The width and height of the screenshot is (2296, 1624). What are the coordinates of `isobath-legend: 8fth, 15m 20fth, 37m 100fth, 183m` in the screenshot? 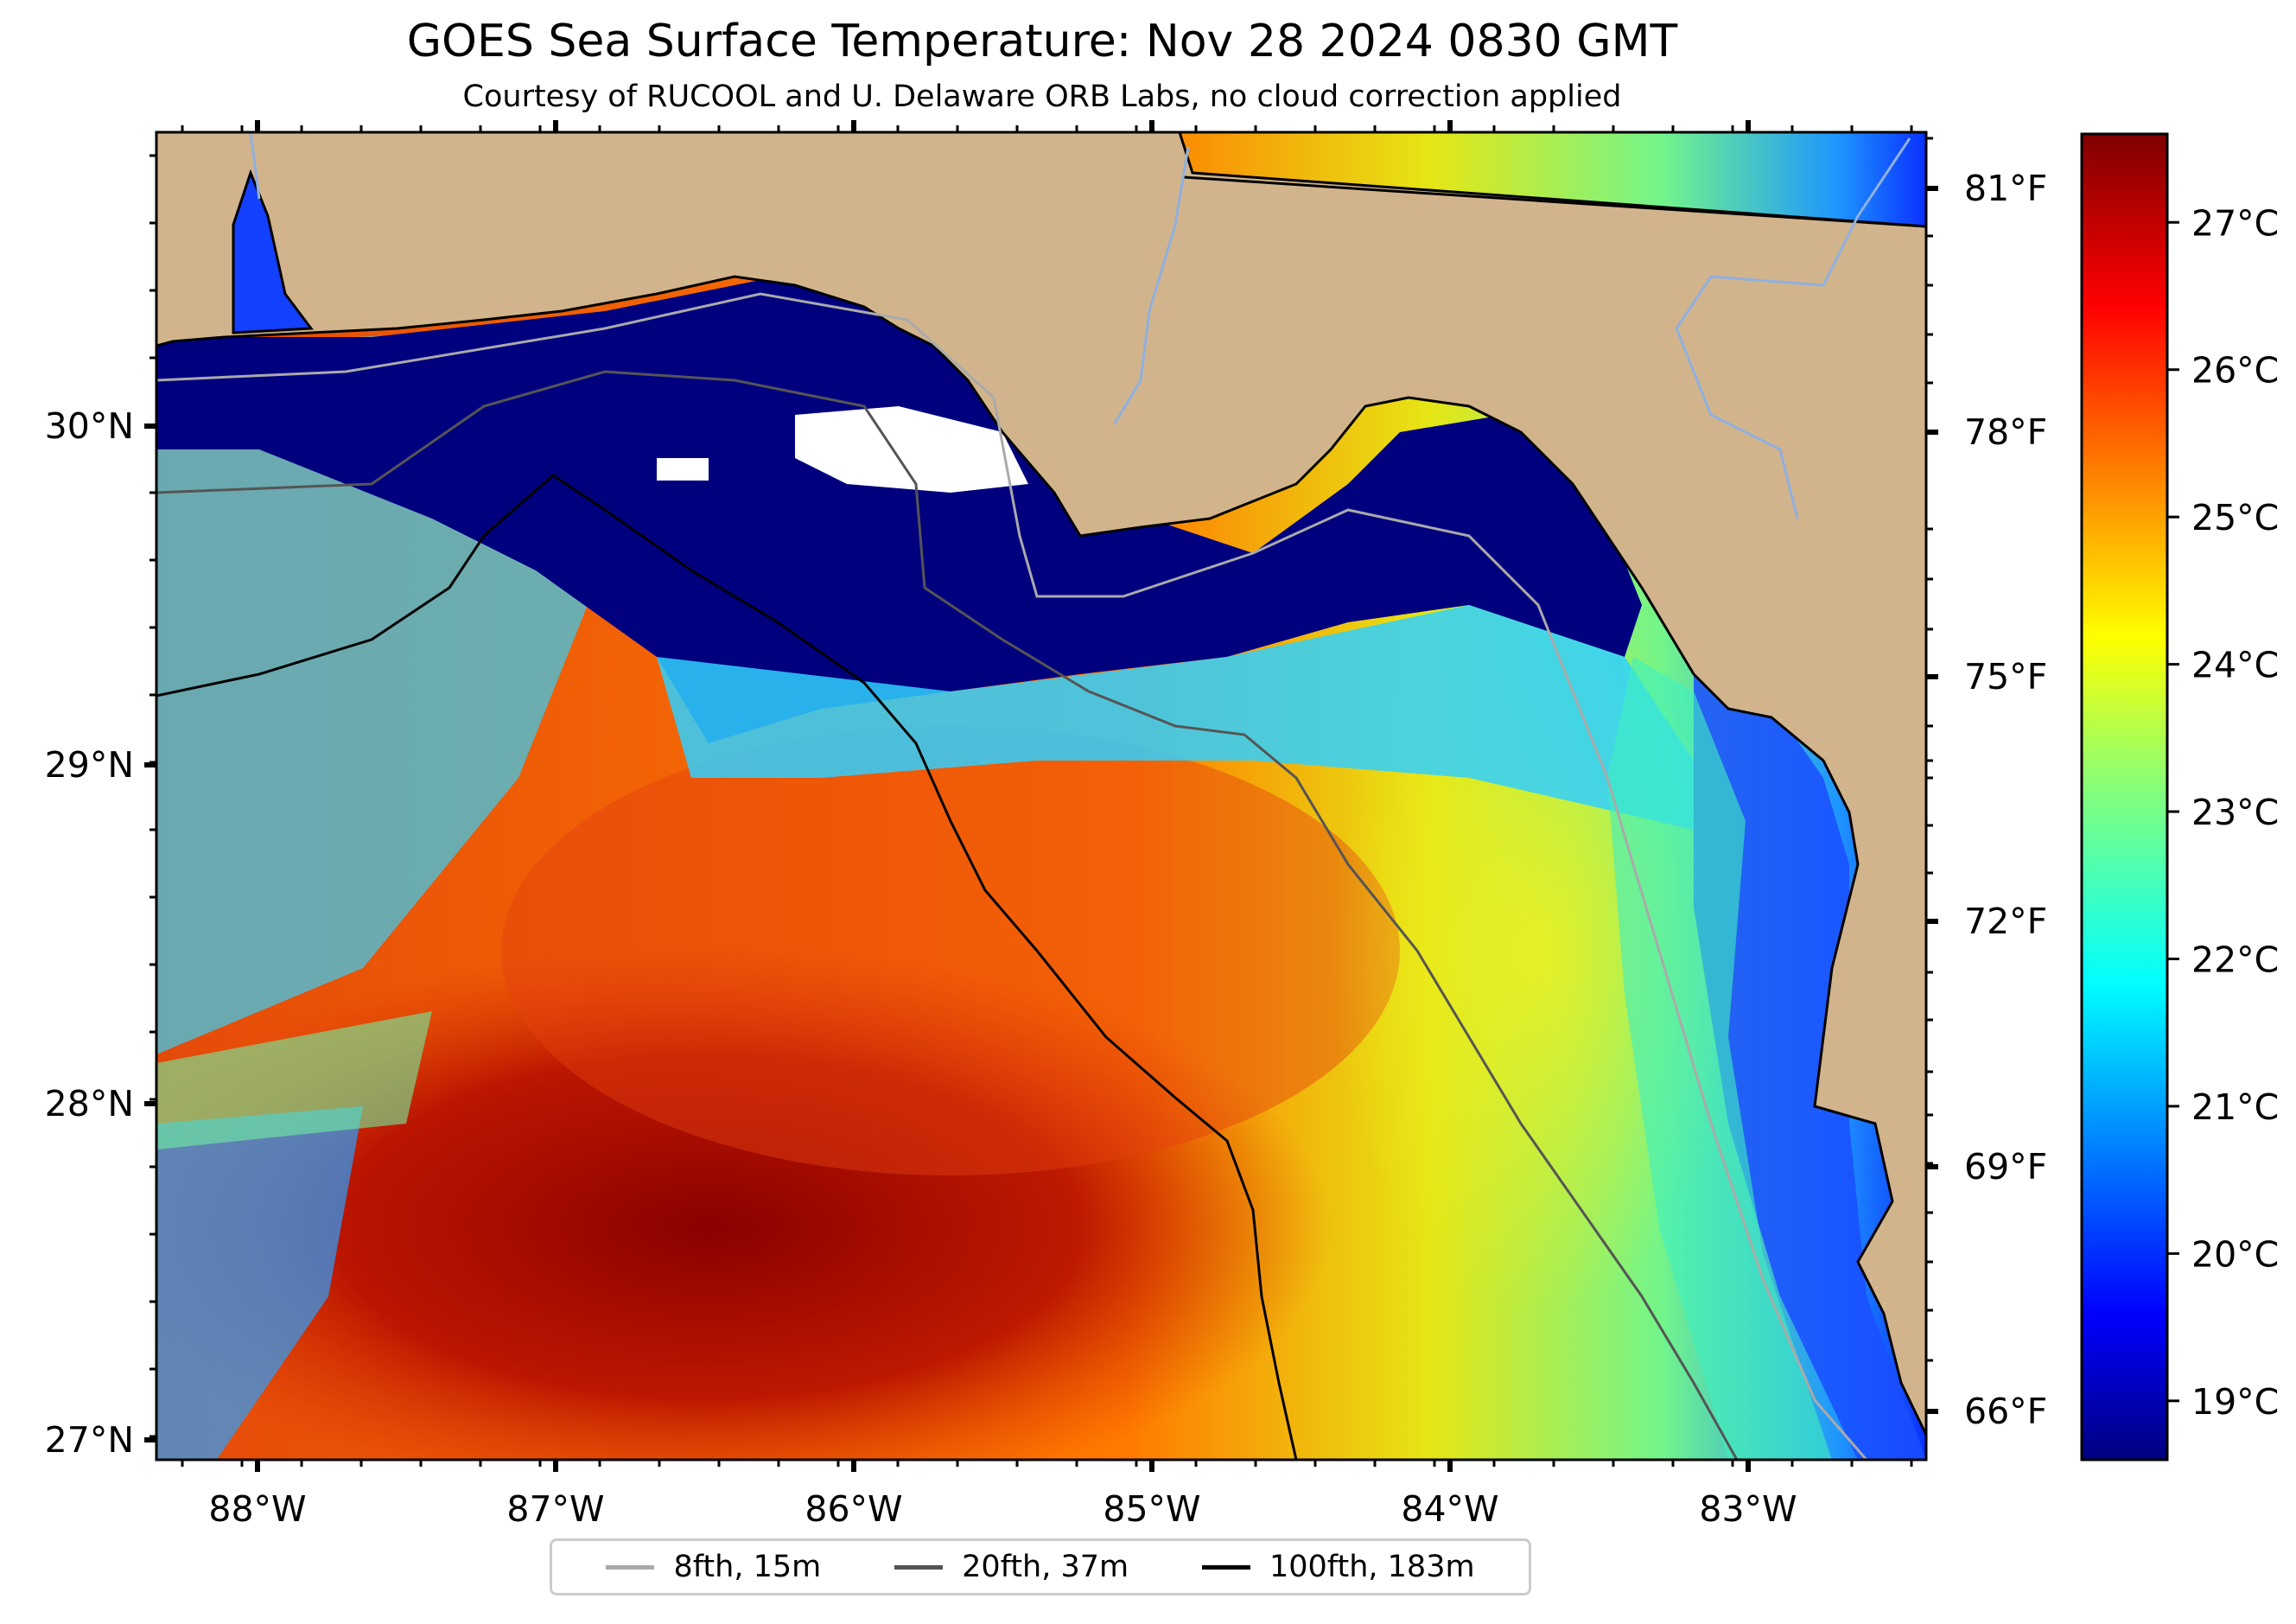 It's located at (1040, 1566).